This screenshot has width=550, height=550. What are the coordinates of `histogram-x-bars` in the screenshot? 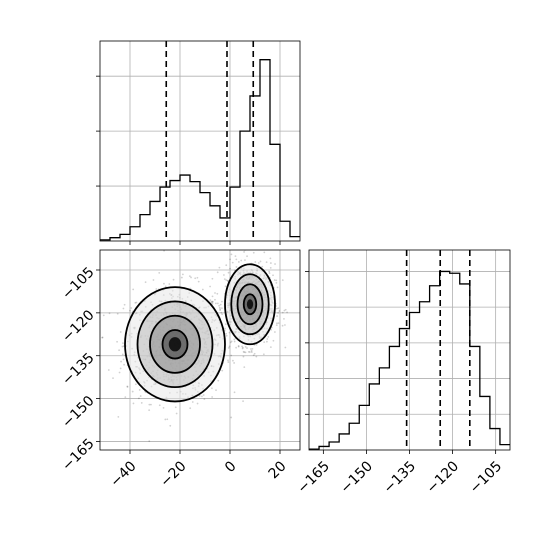 It's located at (200, 150).